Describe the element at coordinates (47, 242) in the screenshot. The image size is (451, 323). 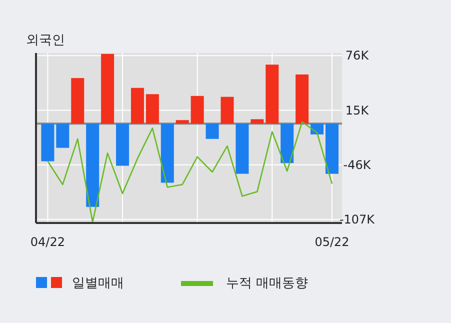
I see `x-tick-label: 04/22` at that location.